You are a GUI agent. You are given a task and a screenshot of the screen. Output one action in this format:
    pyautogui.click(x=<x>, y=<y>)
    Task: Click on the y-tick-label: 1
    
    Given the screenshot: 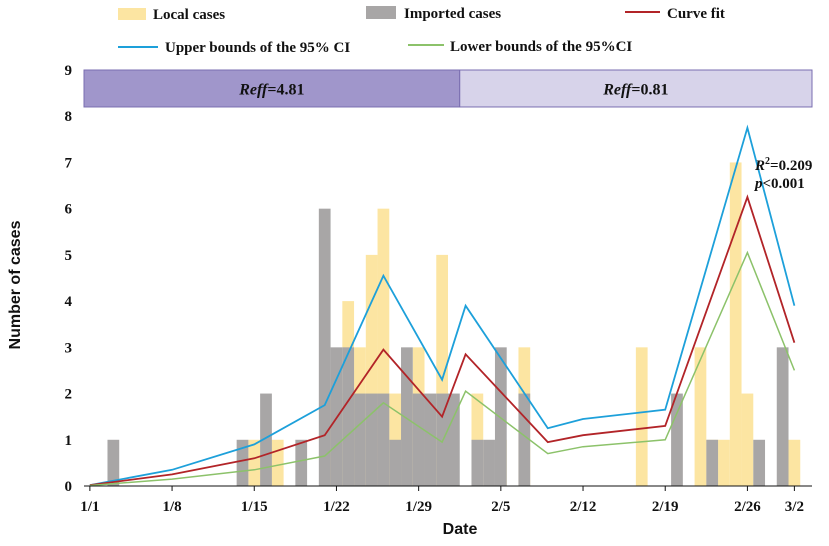 What is the action you would take?
    pyautogui.click(x=69, y=441)
    